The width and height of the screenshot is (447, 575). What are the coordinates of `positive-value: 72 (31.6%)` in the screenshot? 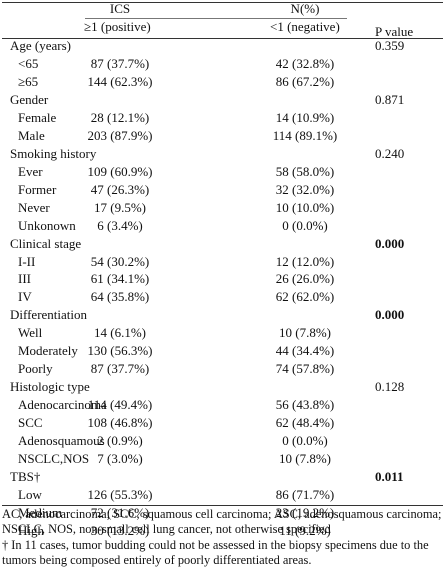 It's located at (120, 512).